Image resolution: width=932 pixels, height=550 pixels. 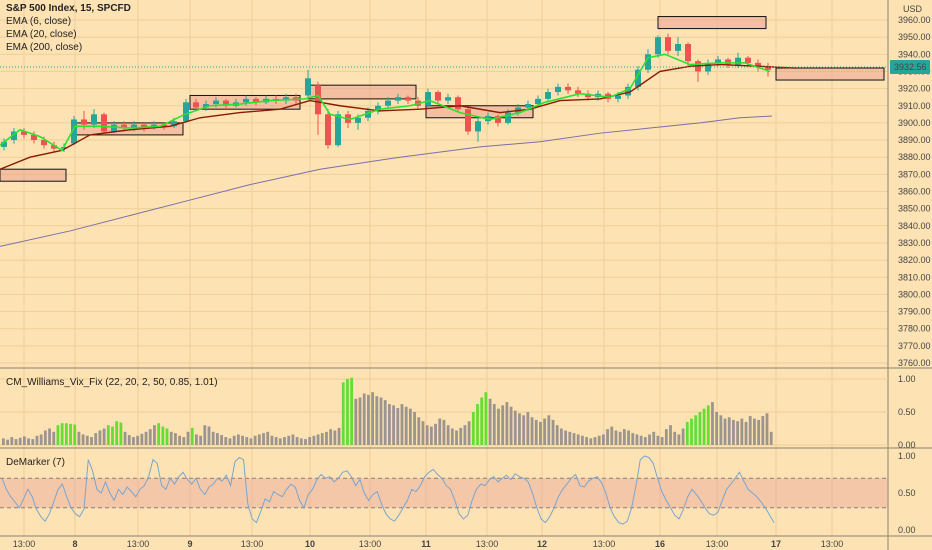 I want to click on vix-tick-label: 0.50, so click(x=907, y=412).